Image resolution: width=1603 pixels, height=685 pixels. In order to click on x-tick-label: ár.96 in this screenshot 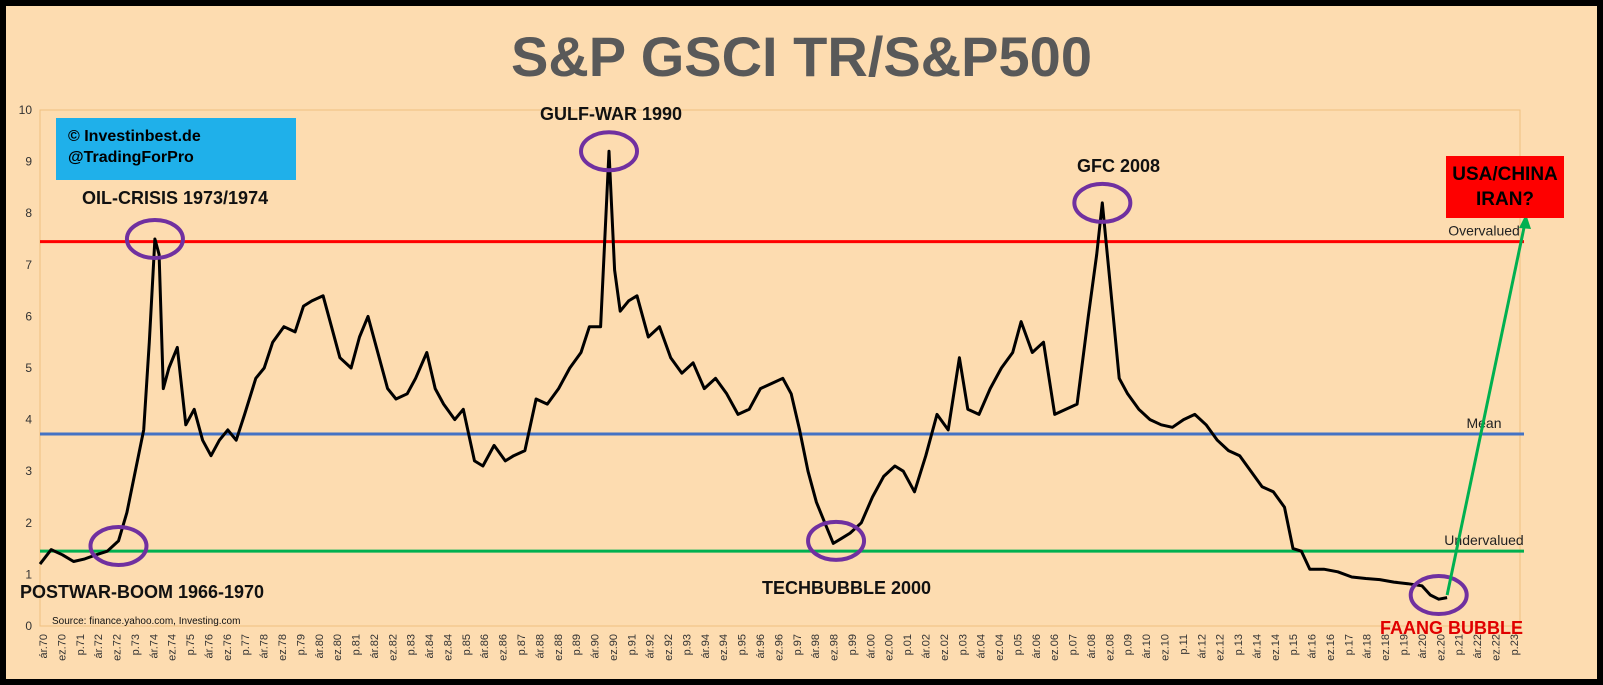, I will do `click(761, 646)`.